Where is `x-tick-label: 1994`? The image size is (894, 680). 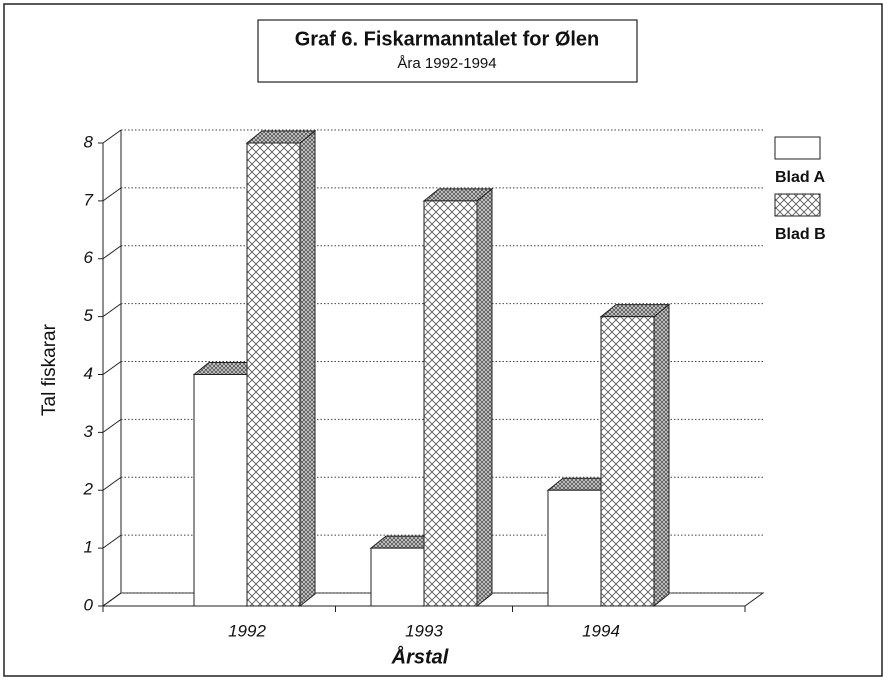
x-tick-label: 1994 is located at coordinates (601, 630).